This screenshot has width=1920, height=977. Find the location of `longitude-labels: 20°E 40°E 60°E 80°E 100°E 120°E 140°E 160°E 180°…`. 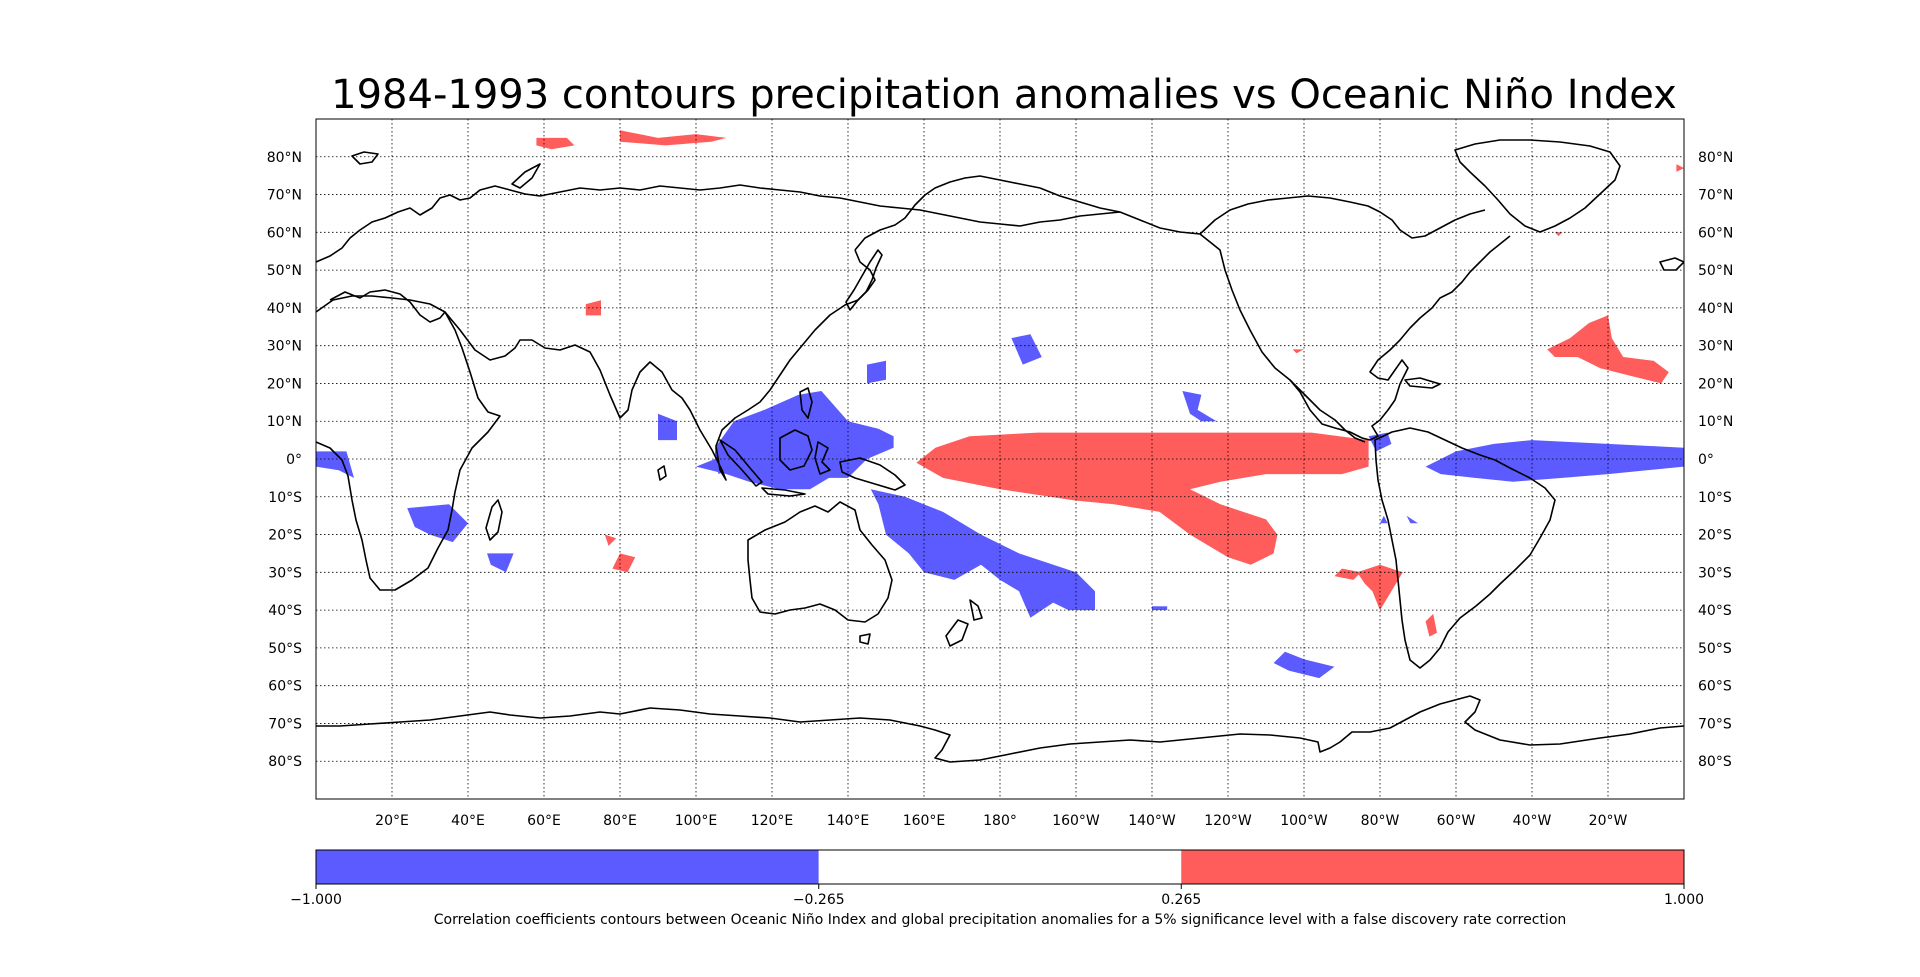

longitude-labels: 20°E 40°E 60°E 80°E 100°E 120°E 140°E 160°E 180°… is located at coordinates (1001, 821).